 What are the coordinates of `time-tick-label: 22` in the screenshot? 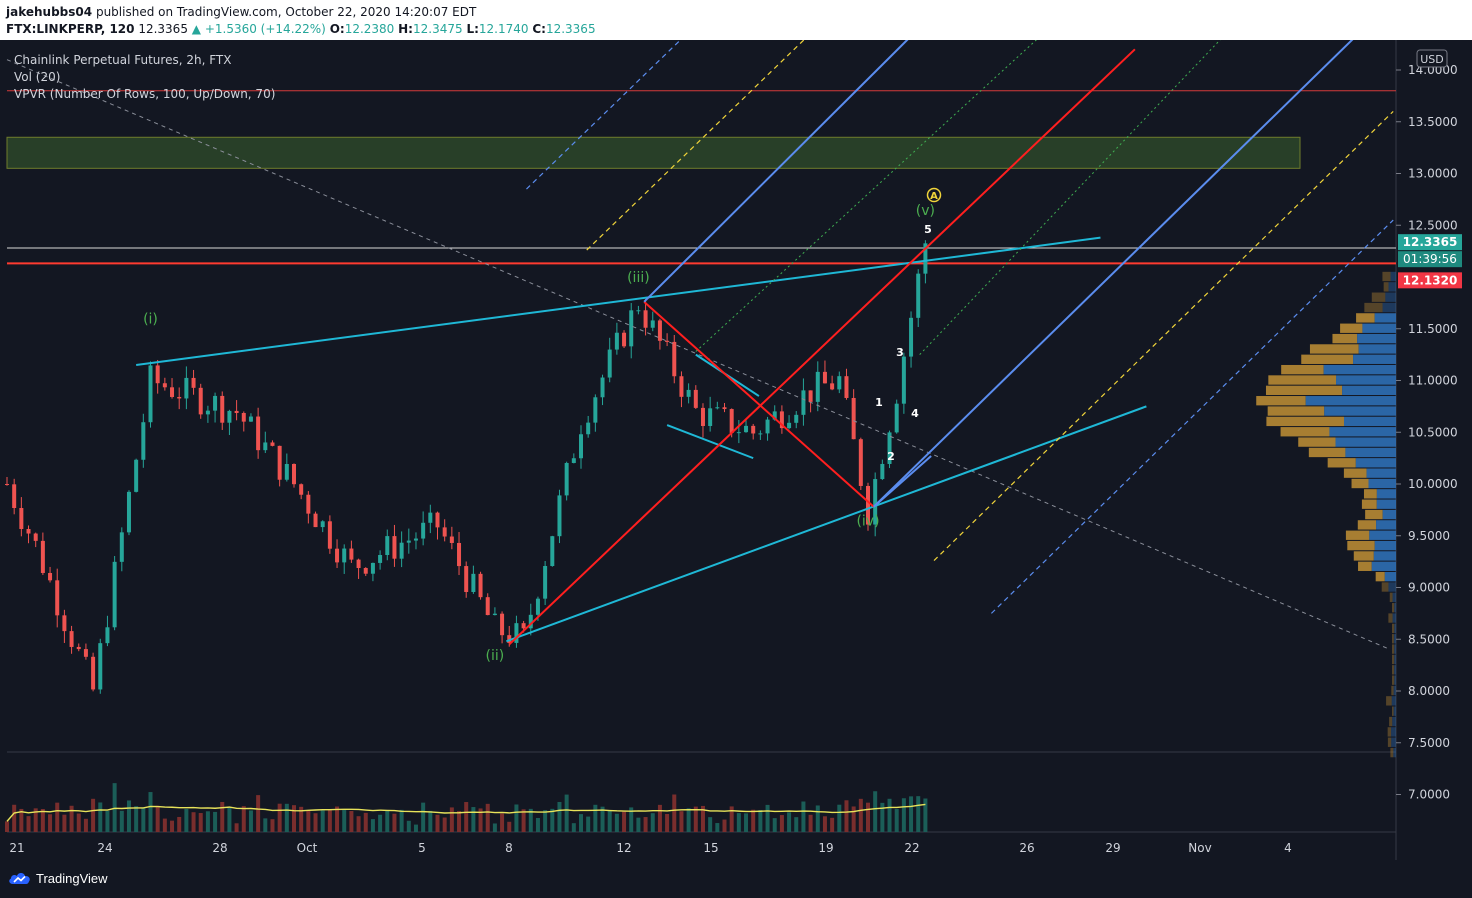 It's located at (911, 848).